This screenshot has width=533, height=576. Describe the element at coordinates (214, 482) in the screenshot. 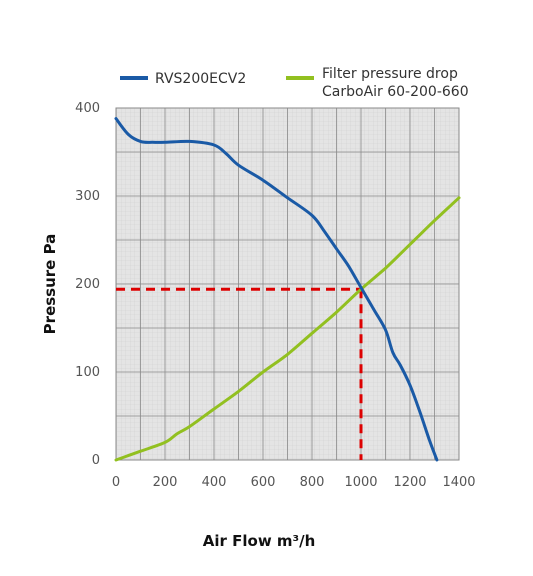

I see `x-tick-label: 400` at that location.